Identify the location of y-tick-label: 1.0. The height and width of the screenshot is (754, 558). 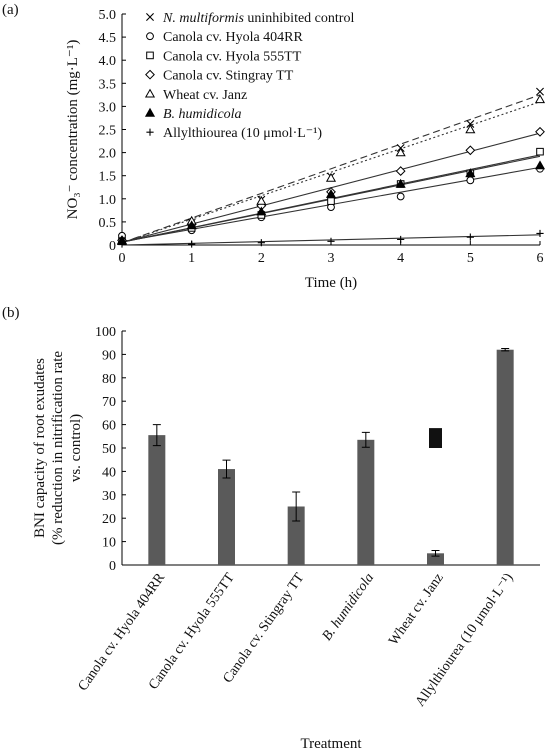
(108, 200).